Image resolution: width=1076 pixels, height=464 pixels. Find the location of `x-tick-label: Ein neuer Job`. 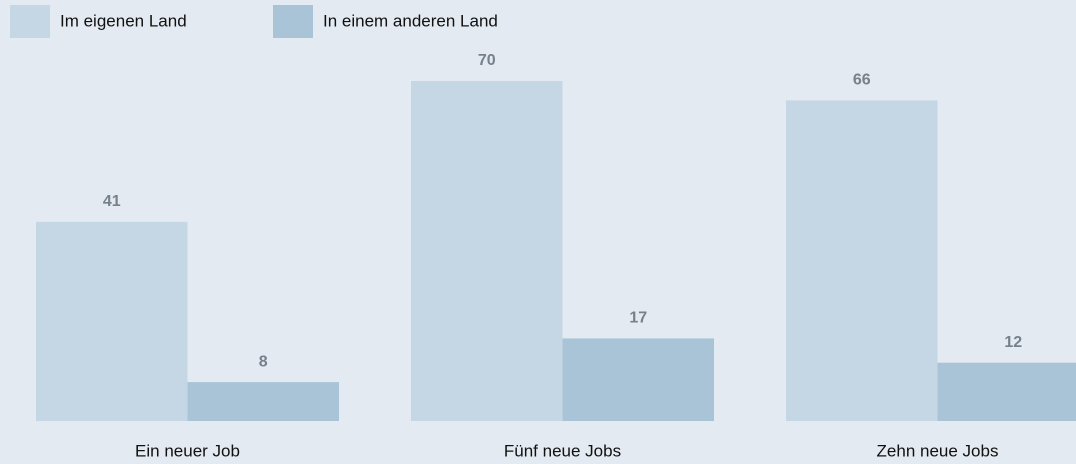

x-tick-label: Ein neuer Job is located at coordinates (187, 450).